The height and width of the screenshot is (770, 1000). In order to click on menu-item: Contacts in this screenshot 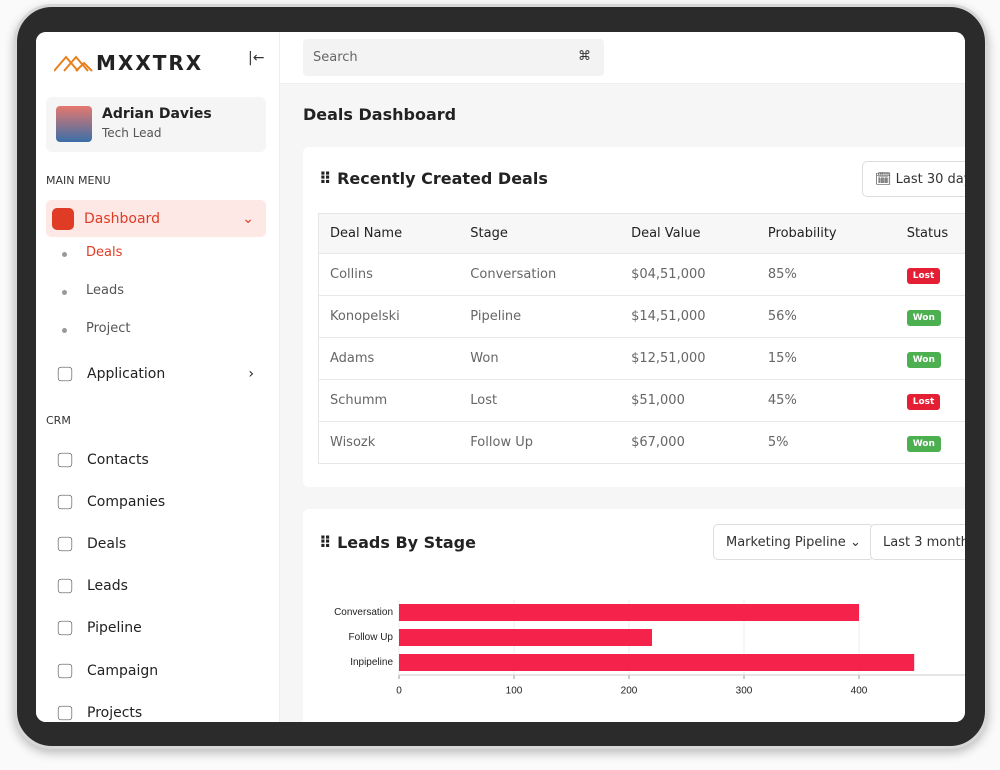, I will do `click(156, 459)`.